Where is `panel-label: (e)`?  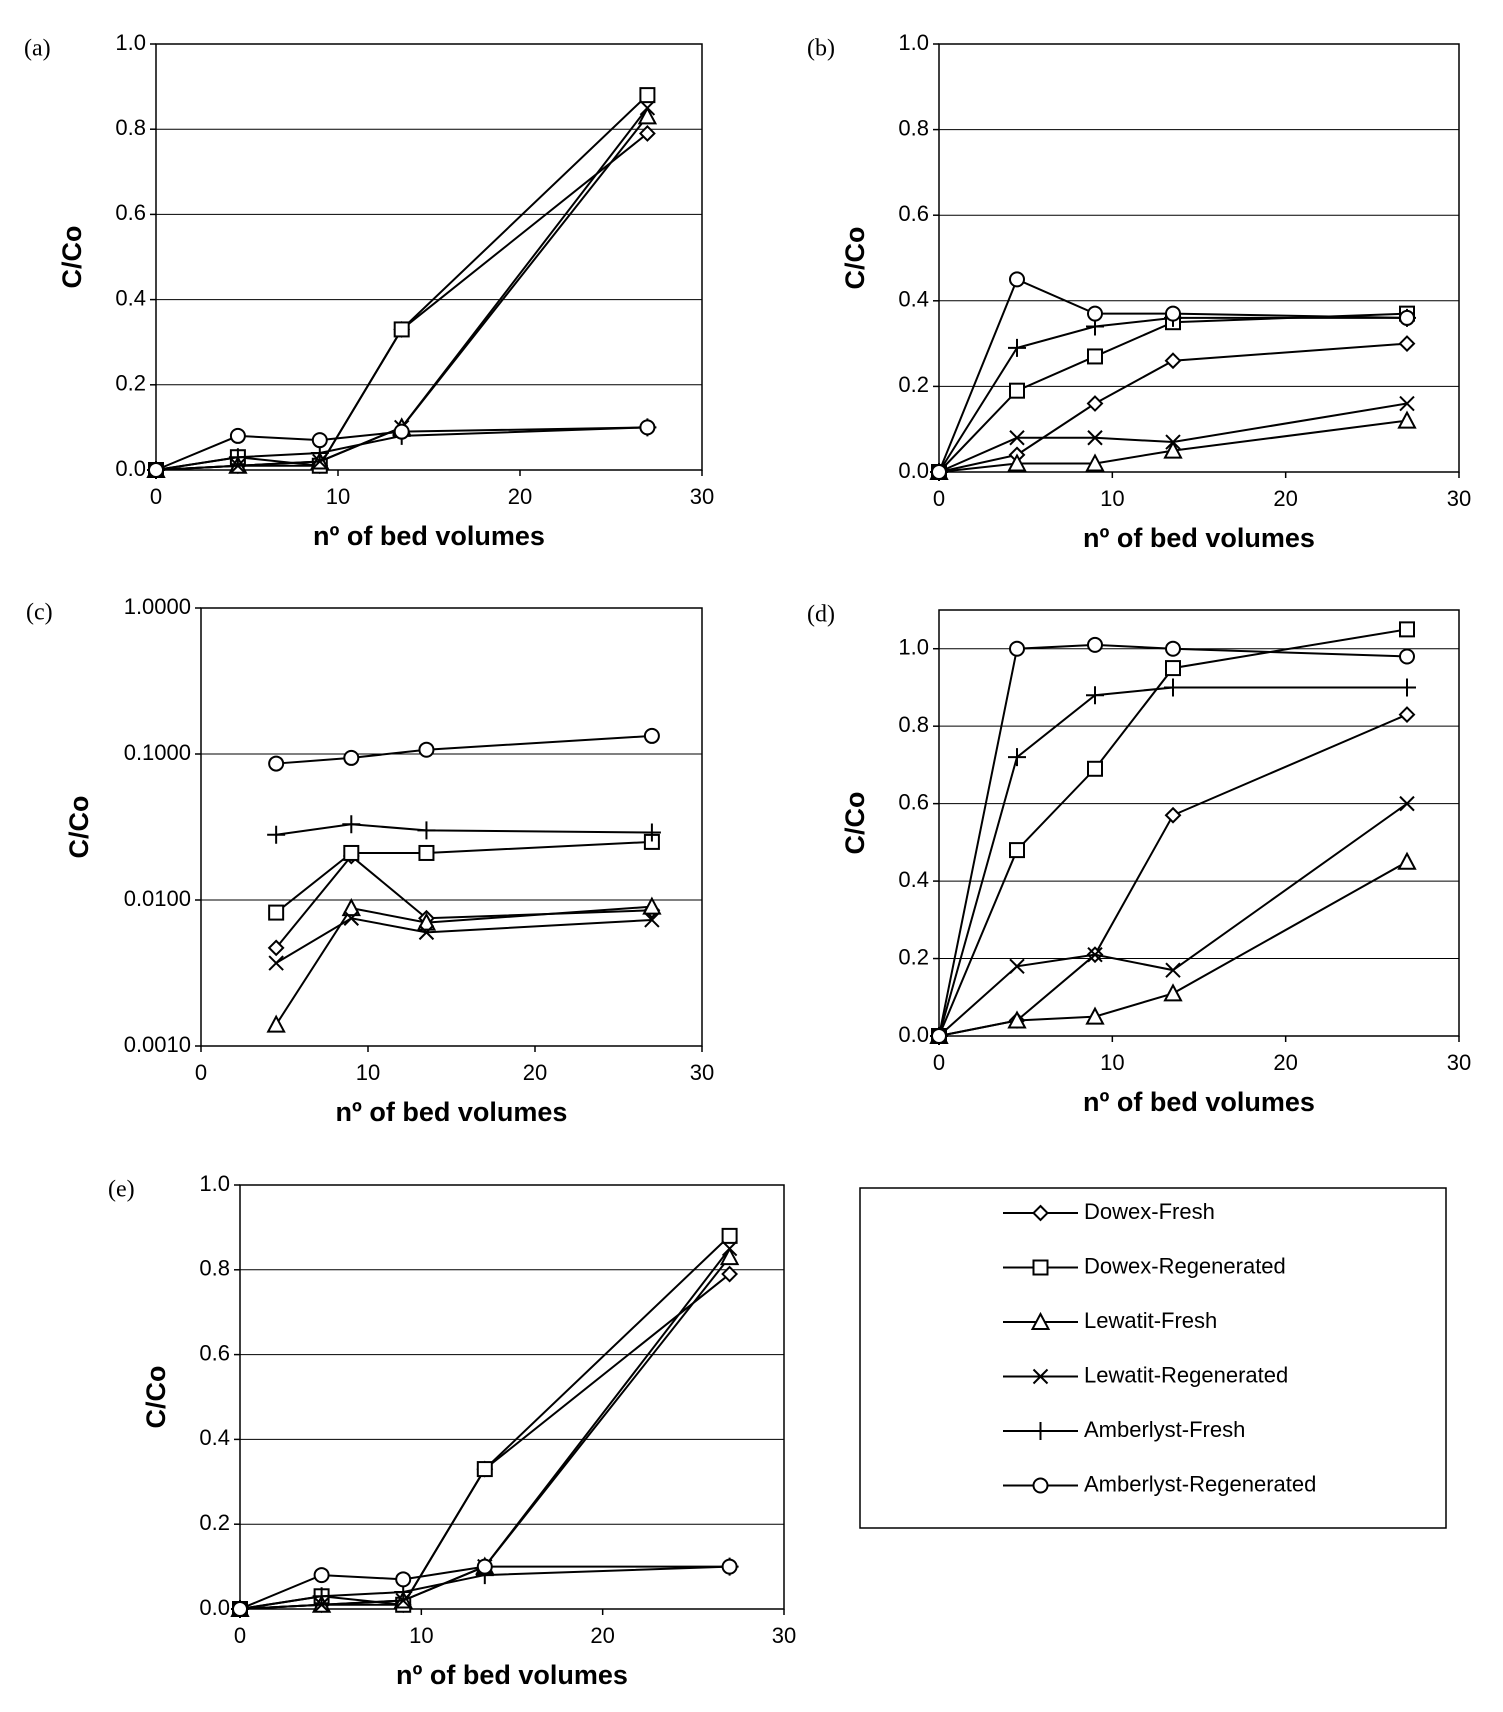 panel-label: (e) is located at coordinates (121, 1190).